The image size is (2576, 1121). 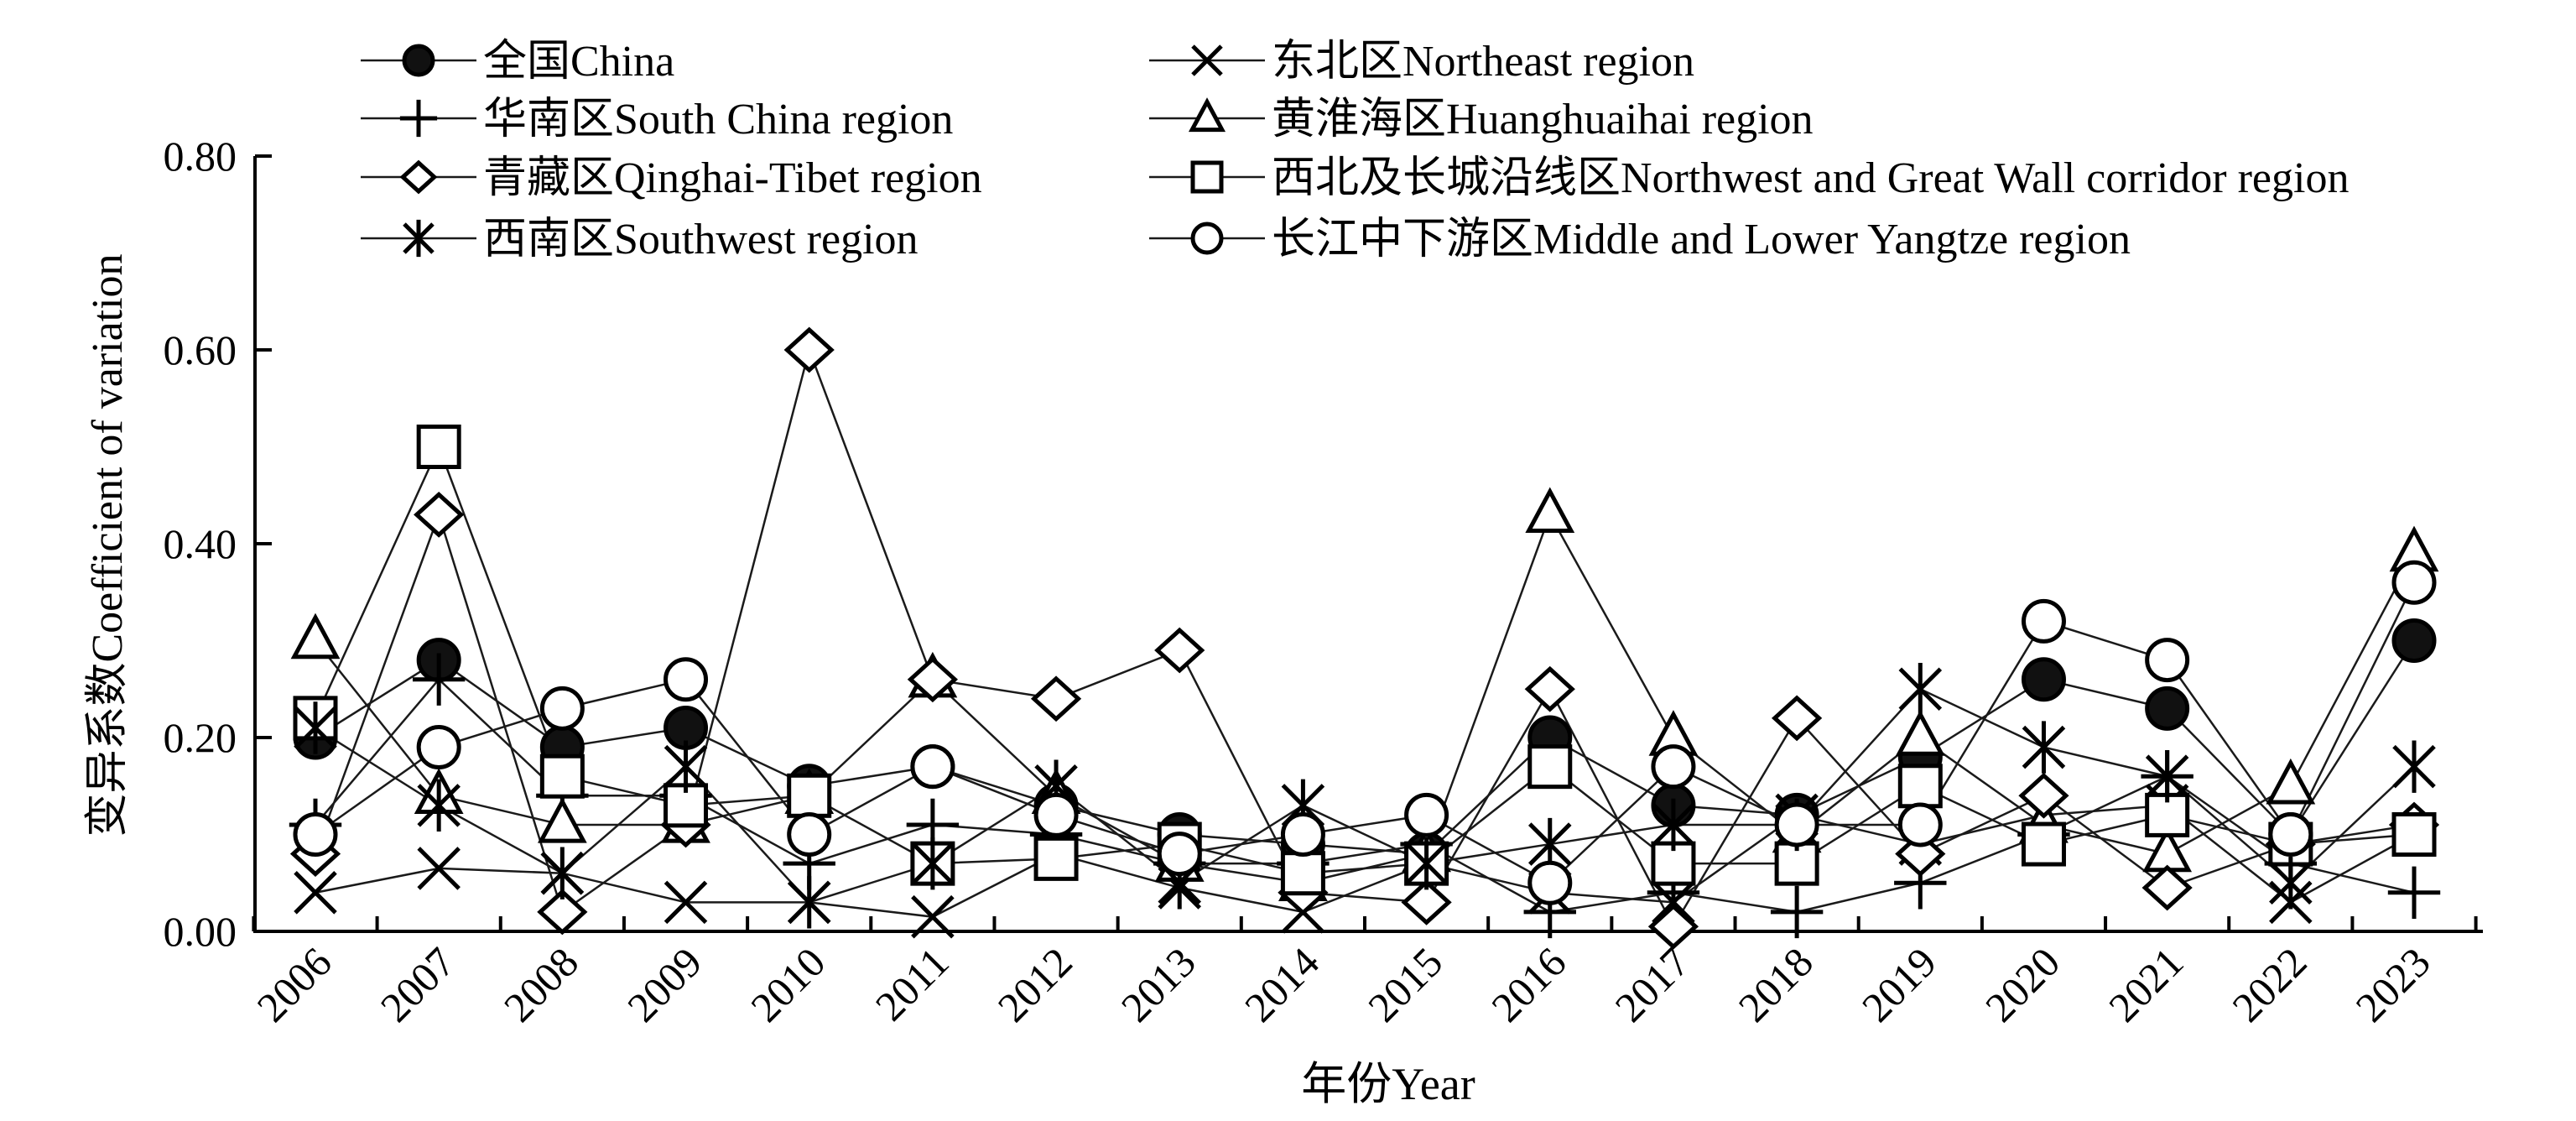 I want to click on filled-circle-marker, so click(x=2043, y=679).